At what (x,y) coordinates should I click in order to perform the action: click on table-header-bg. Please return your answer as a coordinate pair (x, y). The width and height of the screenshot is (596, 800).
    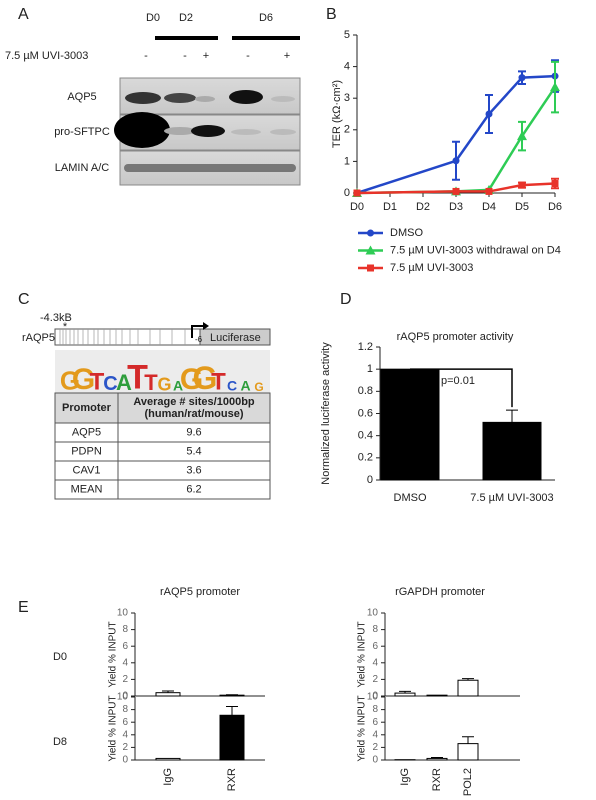
    Looking at the image, I should click on (162, 408).